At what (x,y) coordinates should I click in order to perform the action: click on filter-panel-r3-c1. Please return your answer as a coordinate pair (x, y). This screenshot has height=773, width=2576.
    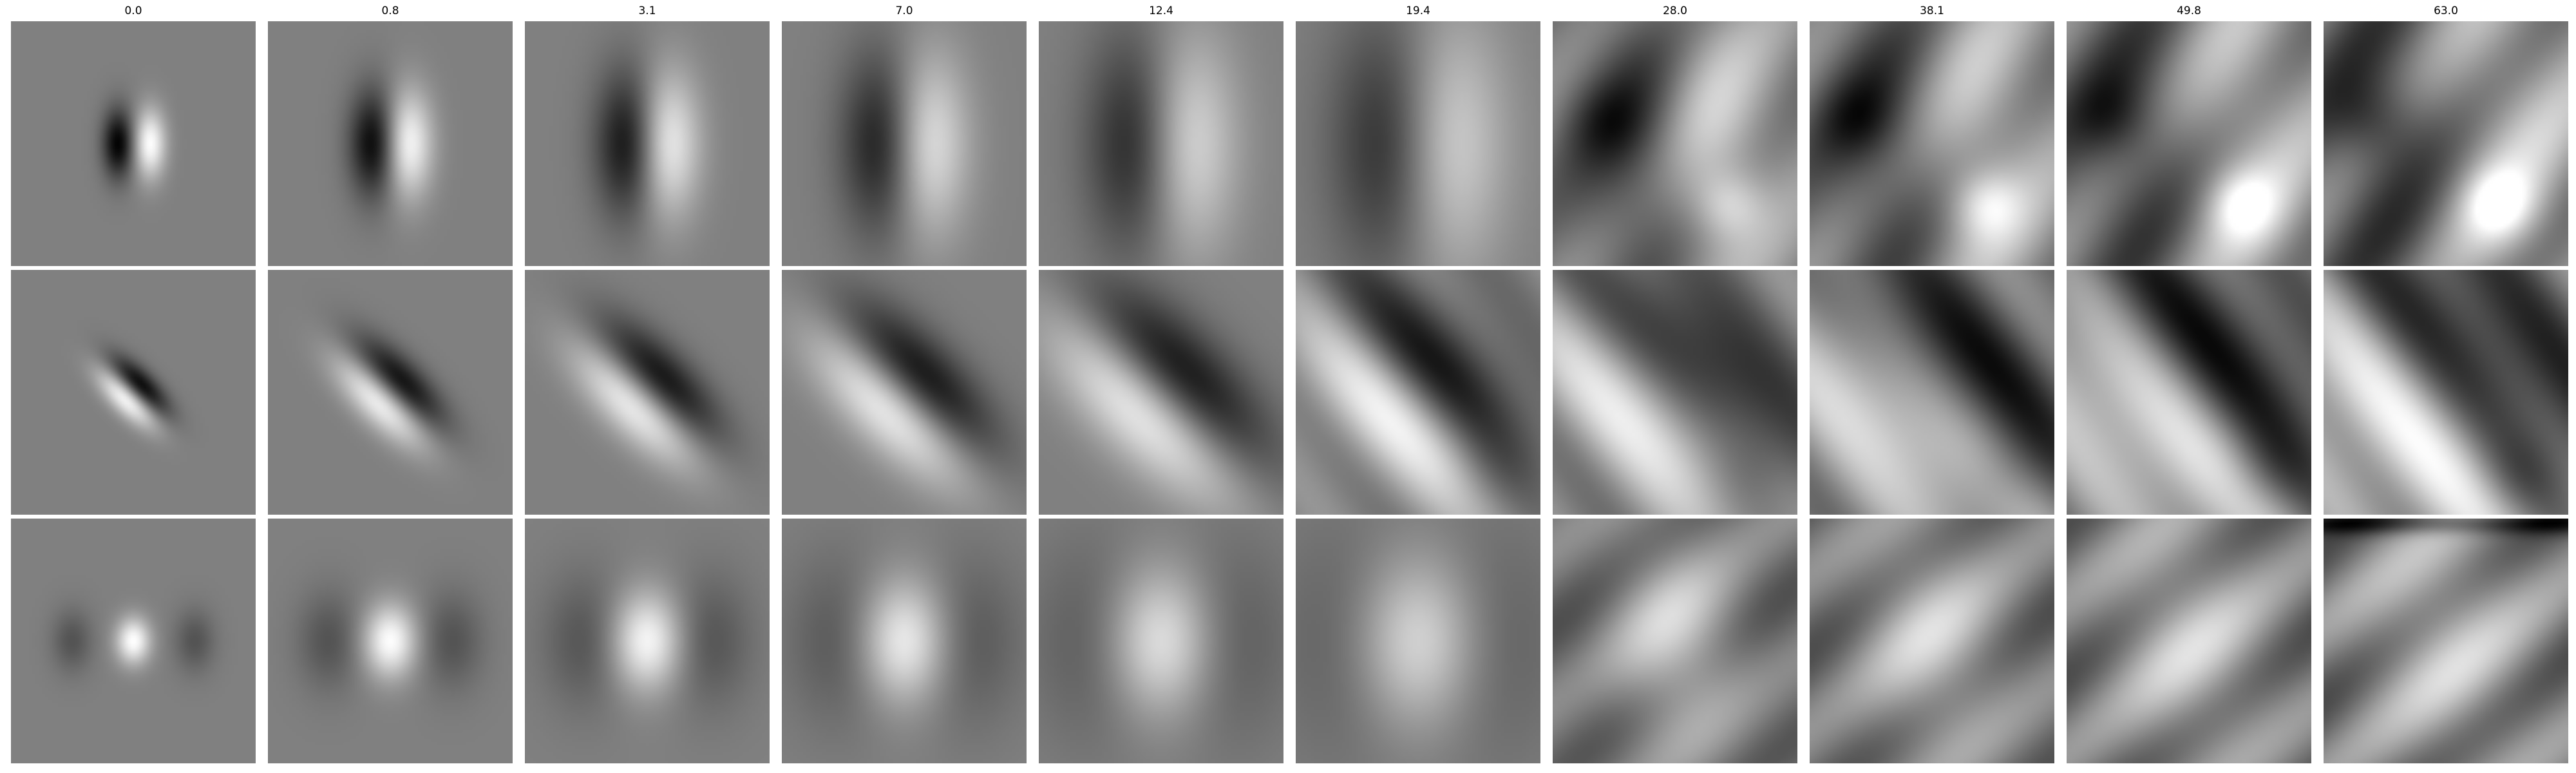
    Looking at the image, I should click on (133, 641).